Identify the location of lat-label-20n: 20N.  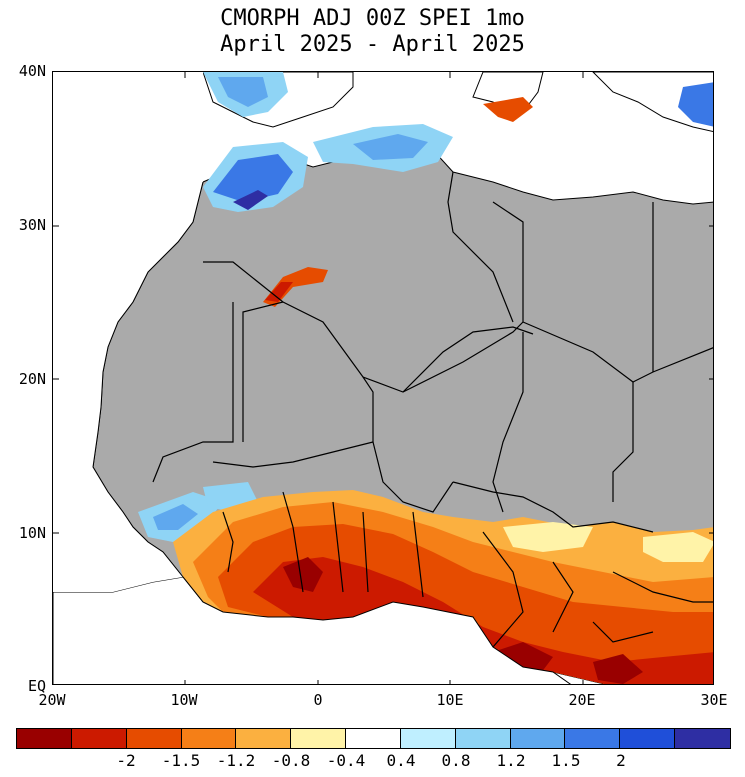
(32, 379).